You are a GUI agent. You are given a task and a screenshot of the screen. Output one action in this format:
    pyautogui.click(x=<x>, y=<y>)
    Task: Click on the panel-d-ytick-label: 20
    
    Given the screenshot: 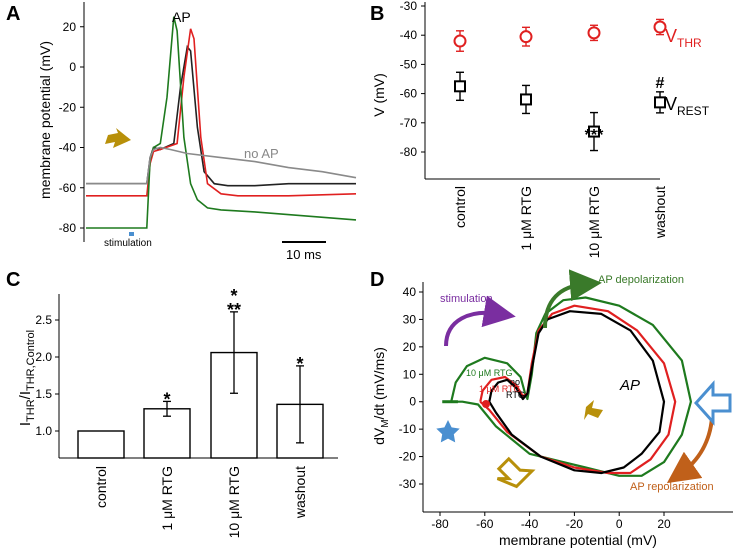 What is the action you would take?
    pyautogui.click(x=410, y=347)
    